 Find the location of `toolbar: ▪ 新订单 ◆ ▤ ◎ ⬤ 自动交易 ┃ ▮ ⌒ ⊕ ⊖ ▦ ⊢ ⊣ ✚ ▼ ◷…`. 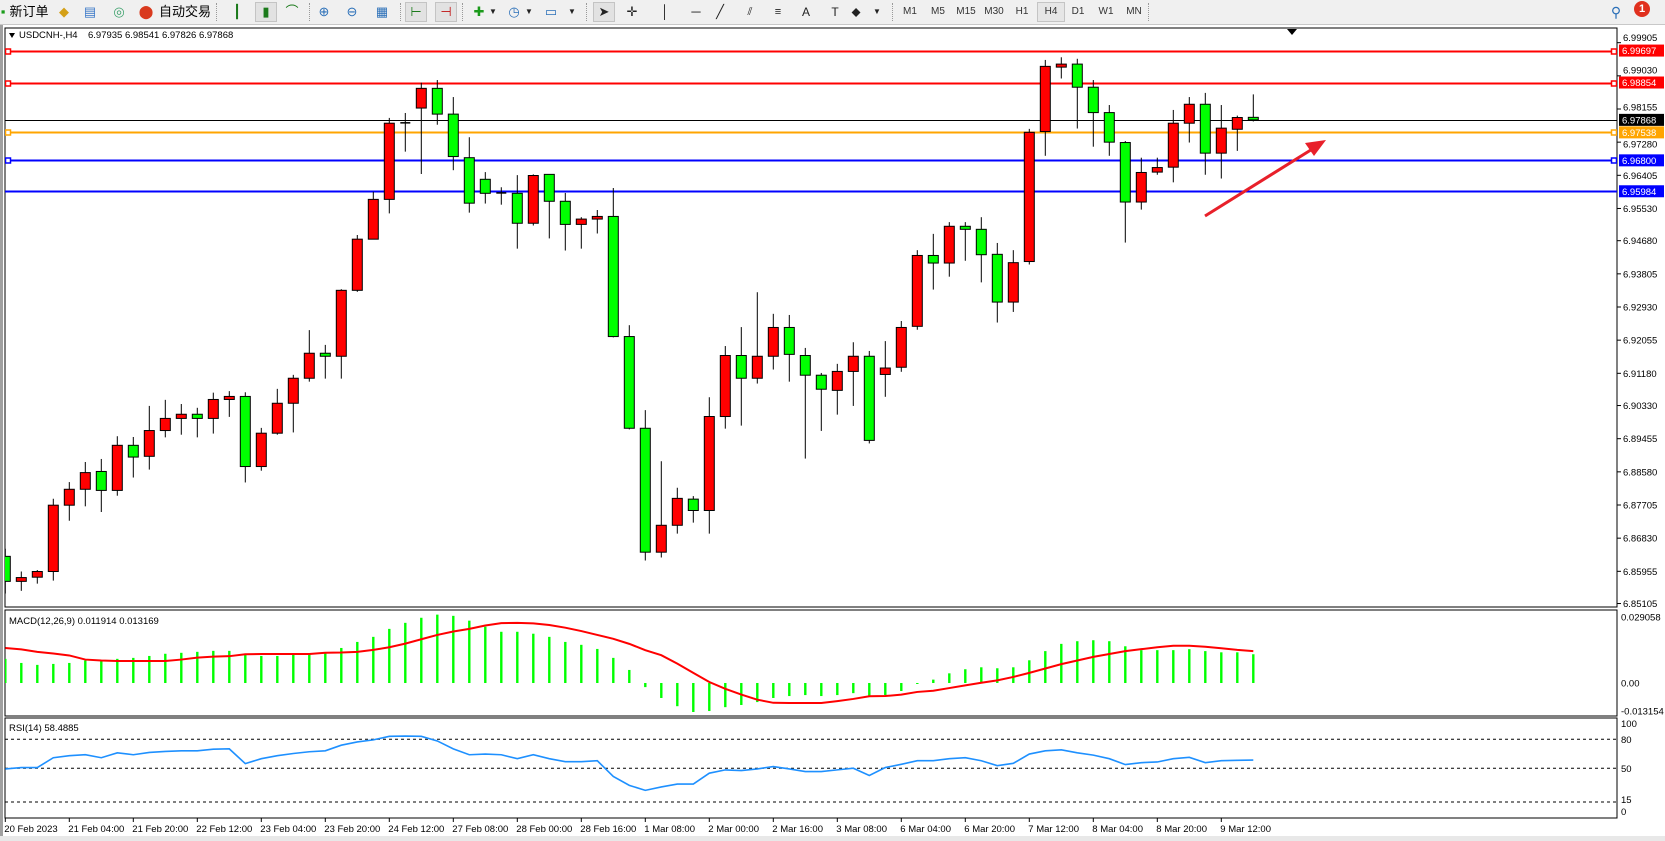

toolbar: ▪ 新订单 ◆ ▤ ◎ ⬤ 自动交易 ┃ ▮ ⌒ ⊕ ⊖ ▦ ⊢ ⊣ ✚ ▼ ◷… is located at coordinates (832, 12).